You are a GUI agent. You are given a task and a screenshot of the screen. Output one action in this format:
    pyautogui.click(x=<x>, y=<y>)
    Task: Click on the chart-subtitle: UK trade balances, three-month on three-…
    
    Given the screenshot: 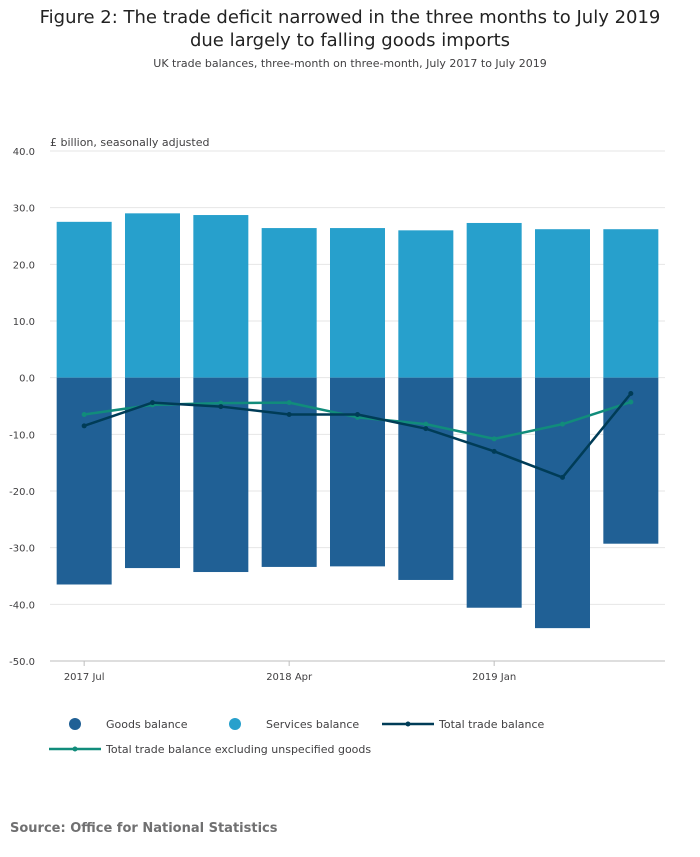 What is the action you would take?
    pyautogui.click(x=350, y=63)
    